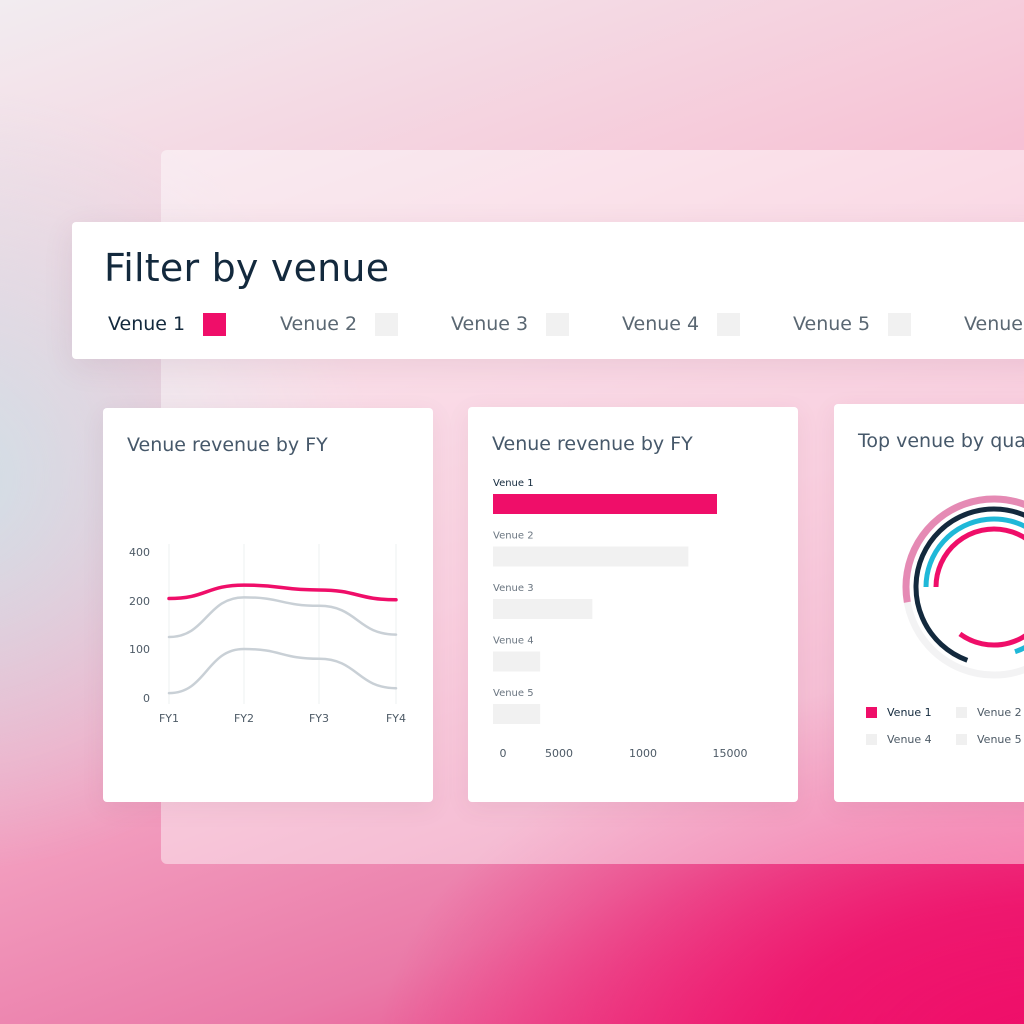  What do you see at coordinates (513, 483) in the screenshot?
I see `bar-label-1: Venue 1` at bounding box center [513, 483].